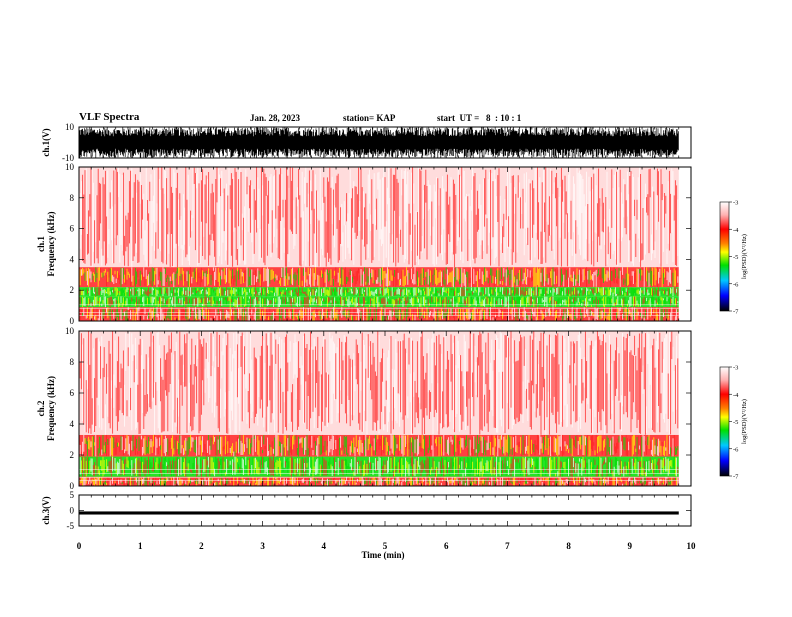  Describe the element at coordinates (369, 118) in the screenshot. I see `station-label: station= KAP` at that location.